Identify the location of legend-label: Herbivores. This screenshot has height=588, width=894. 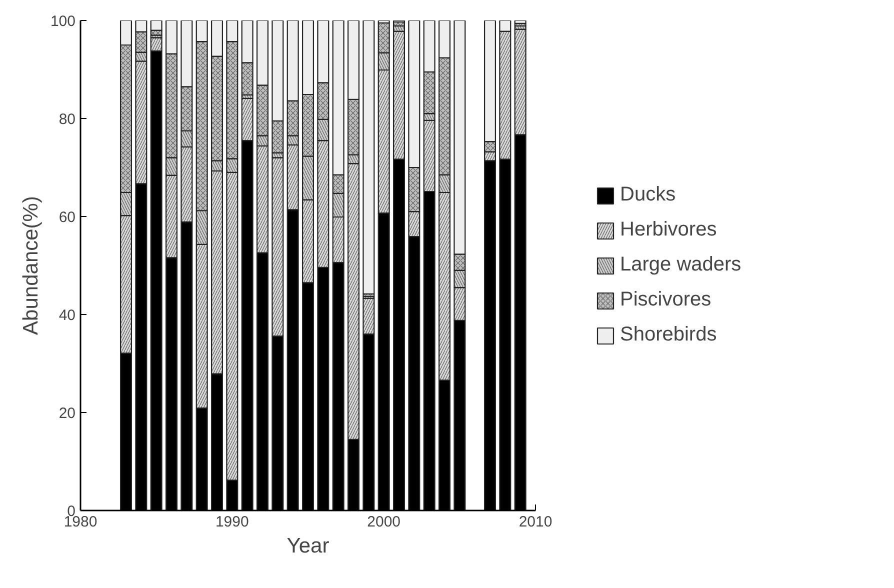
(668, 230).